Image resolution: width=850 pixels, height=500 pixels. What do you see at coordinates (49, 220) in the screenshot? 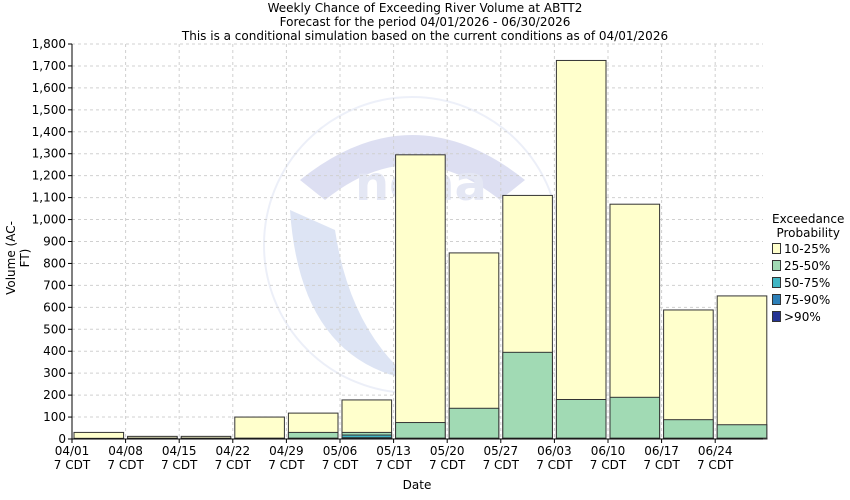
I see `y-tick-label: 1,000` at bounding box center [49, 220].